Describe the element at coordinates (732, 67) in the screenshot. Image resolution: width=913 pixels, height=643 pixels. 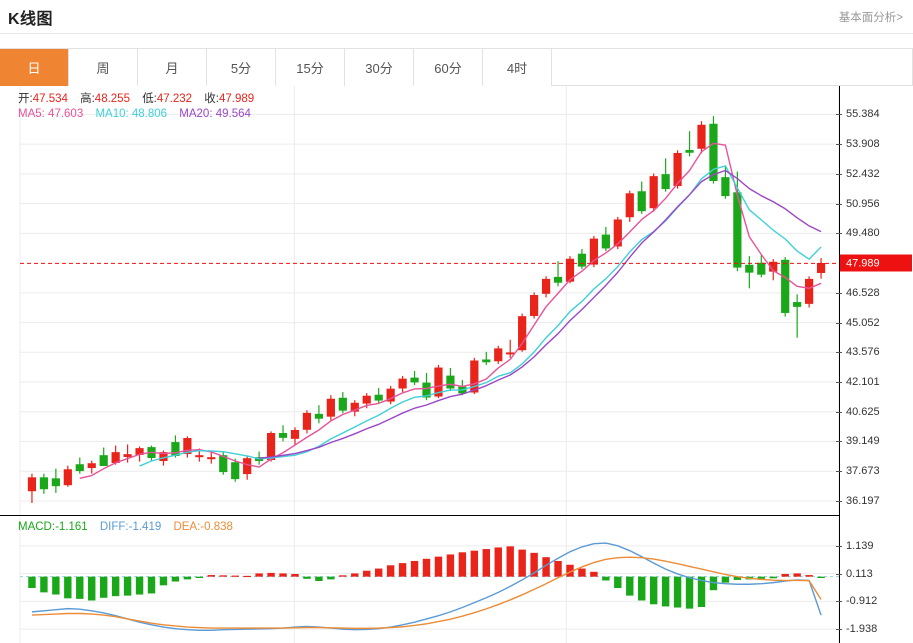
I see `tabbar-filler` at that location.